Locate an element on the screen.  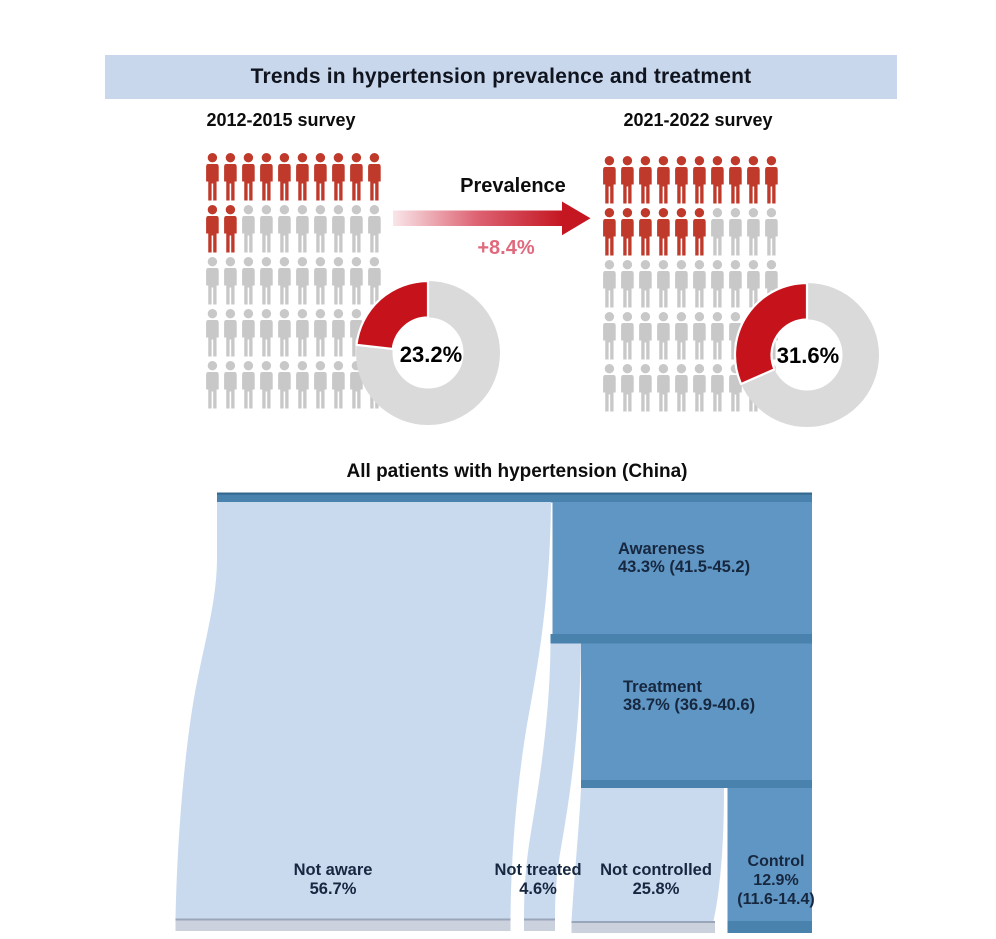
label-not-treated: Not treated 4.6% is located at coordinates (538, 879).